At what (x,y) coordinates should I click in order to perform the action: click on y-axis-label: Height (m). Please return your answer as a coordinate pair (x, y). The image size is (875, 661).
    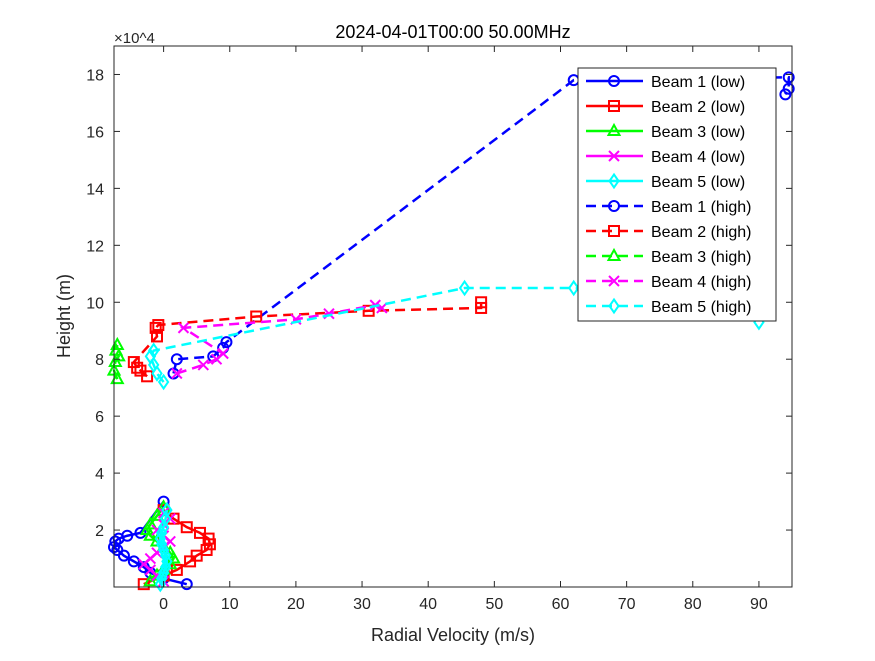
    Looking at the image, I should click on (64, 316).